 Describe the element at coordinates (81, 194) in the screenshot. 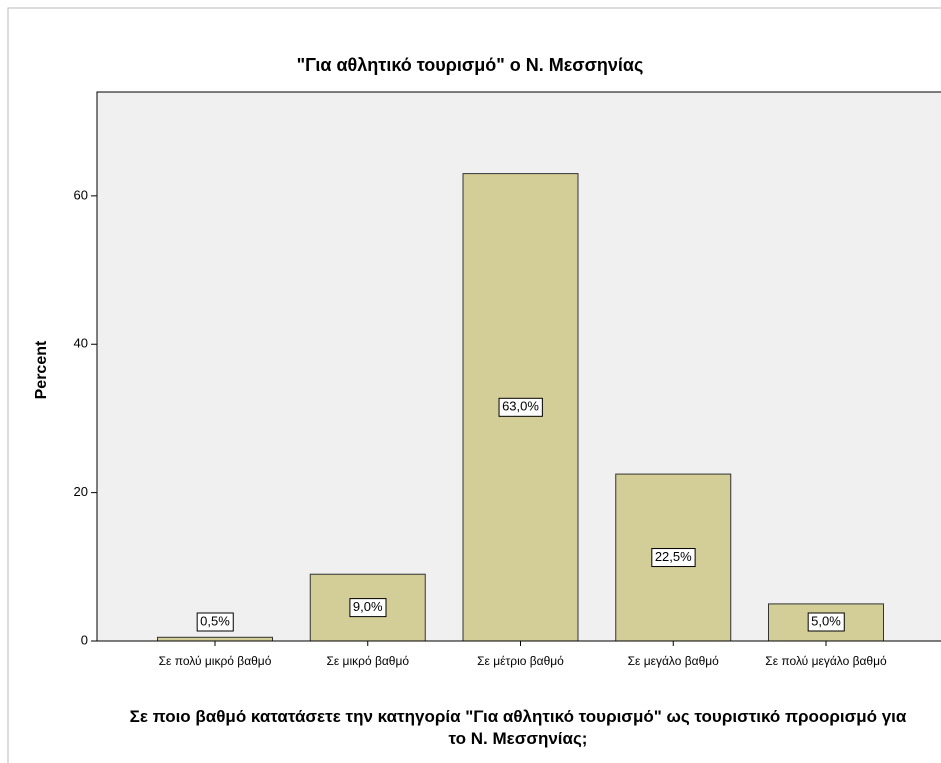

I see `y-tick-label: 60` at that location.